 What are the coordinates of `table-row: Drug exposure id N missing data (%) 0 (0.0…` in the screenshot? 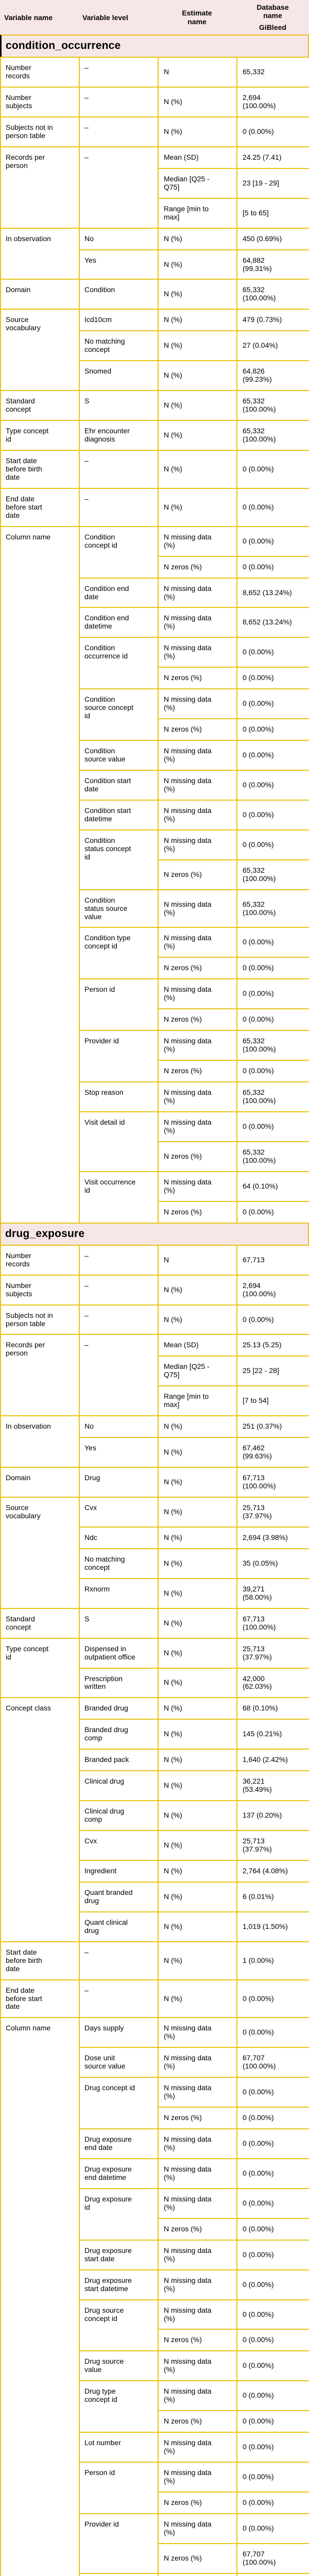 It's located at (155, 2214).